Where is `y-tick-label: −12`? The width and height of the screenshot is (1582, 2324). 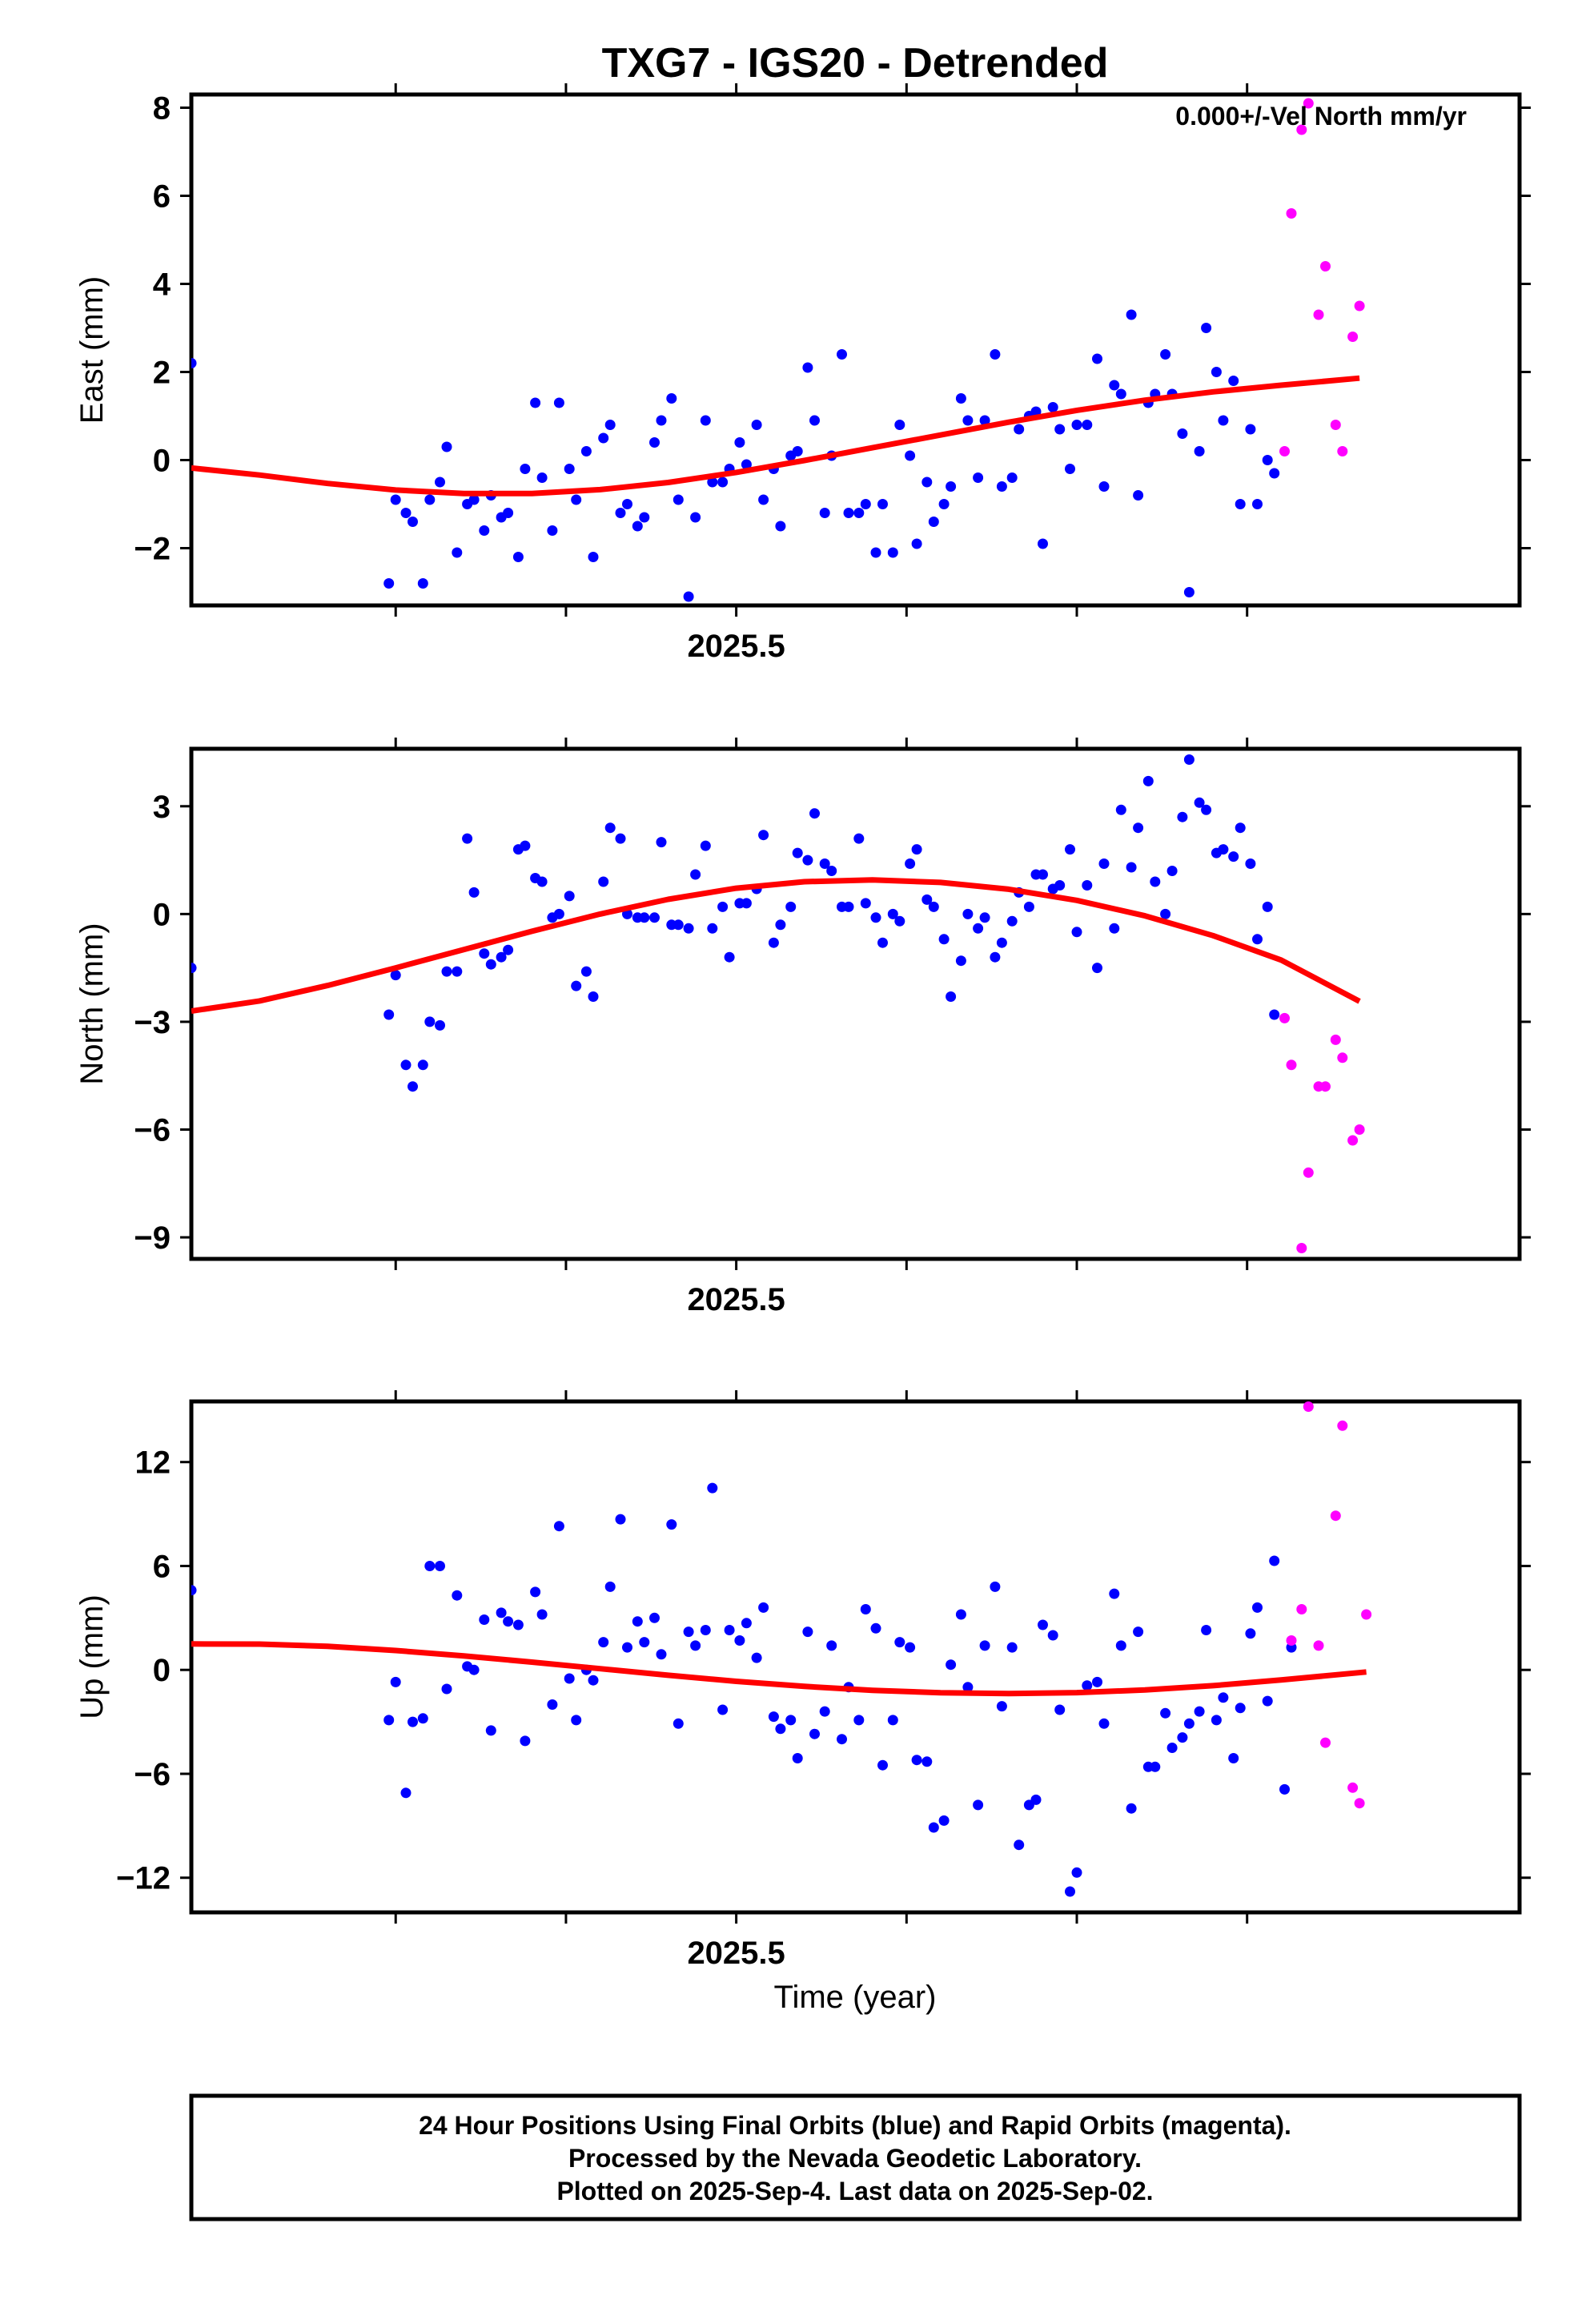
y-tick-label: −12 is located at coordinates (144, 1878).